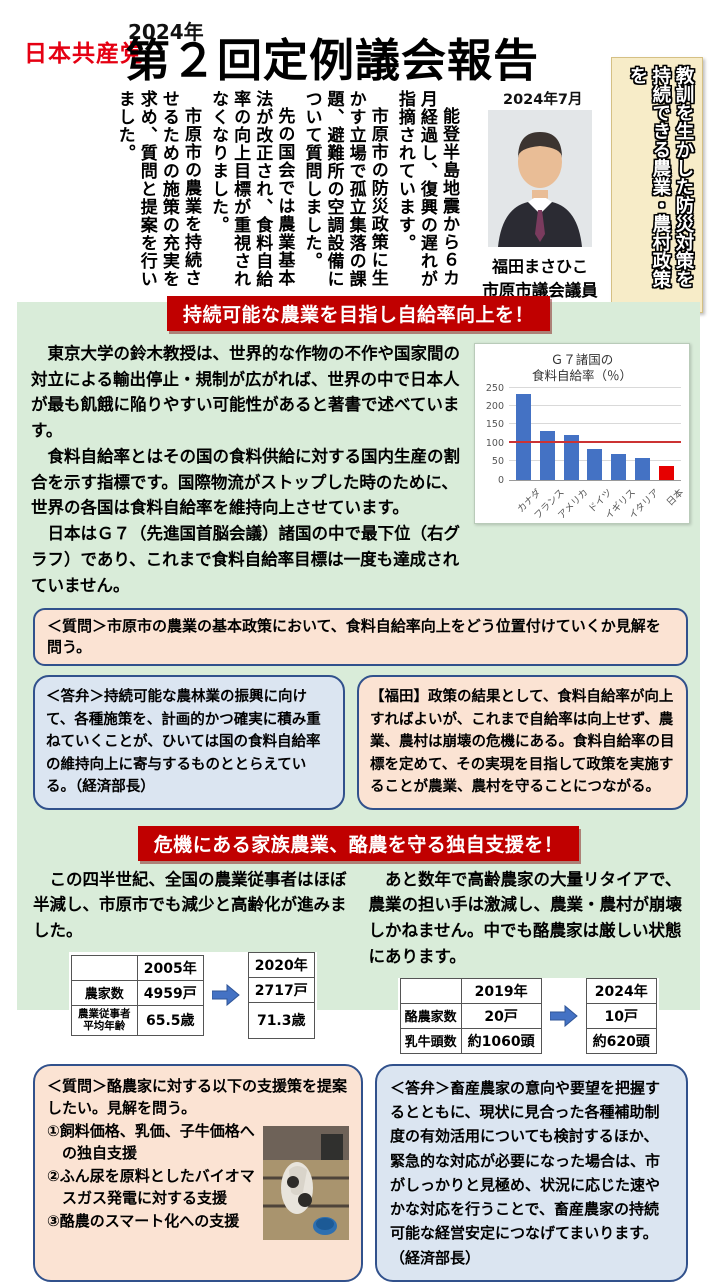 Image resolution: width=718 pixels, height=1282 pixels. I want to click on table-cell: 10戸, so click(621, 1015).